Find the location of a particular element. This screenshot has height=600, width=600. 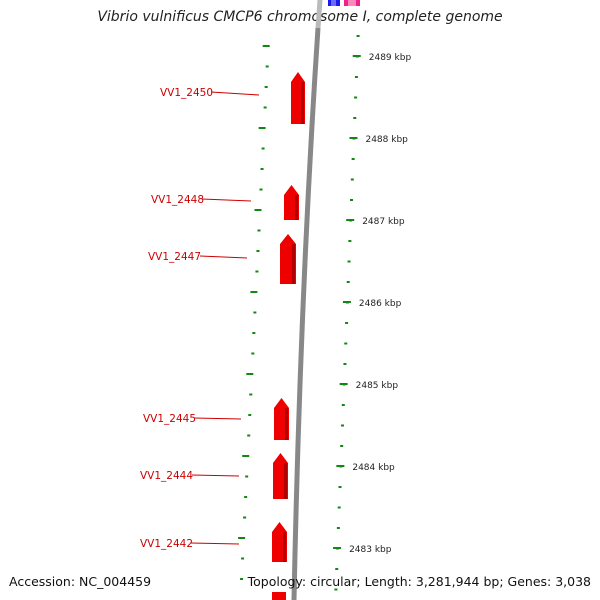

accession-text: Accession: NC_004459 is located at coordinates (80, 581).